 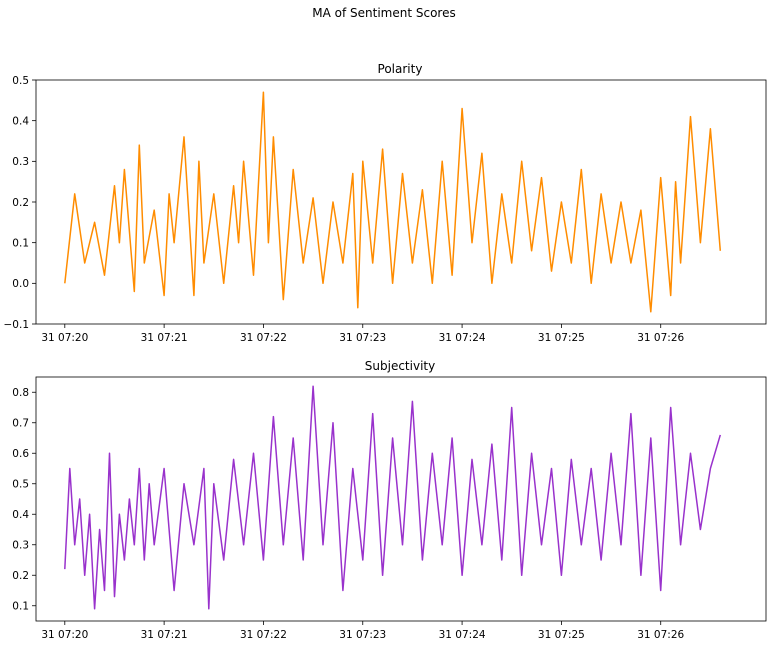 I want to click on polarity-ytick-label: 0.3, so click(x=20, y=162).